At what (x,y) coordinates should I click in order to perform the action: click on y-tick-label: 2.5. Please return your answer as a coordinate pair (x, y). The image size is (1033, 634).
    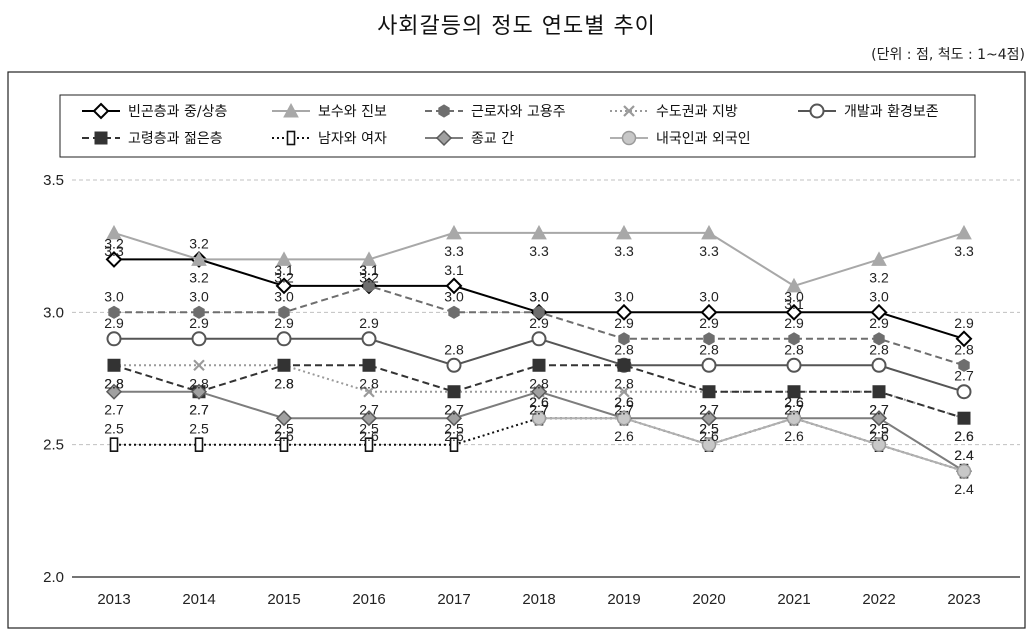
    Looking at the image, I should click on (53, 445).